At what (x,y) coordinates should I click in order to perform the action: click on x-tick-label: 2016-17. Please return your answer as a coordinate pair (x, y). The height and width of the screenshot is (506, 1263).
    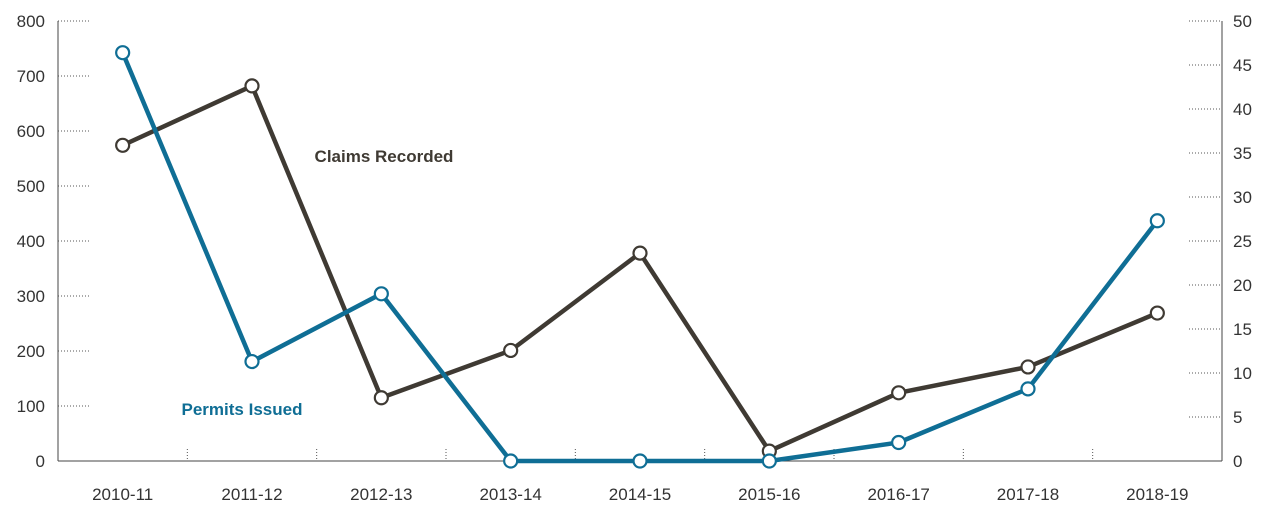
    Looking at the image, I should click on (898, 494).